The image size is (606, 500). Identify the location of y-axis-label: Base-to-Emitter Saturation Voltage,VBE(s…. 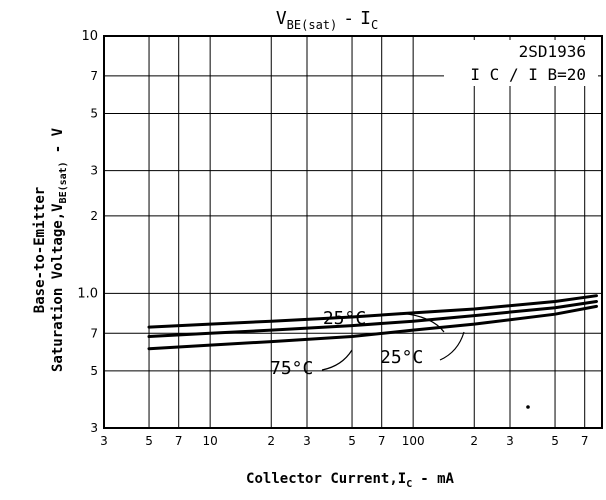
(50, 249).